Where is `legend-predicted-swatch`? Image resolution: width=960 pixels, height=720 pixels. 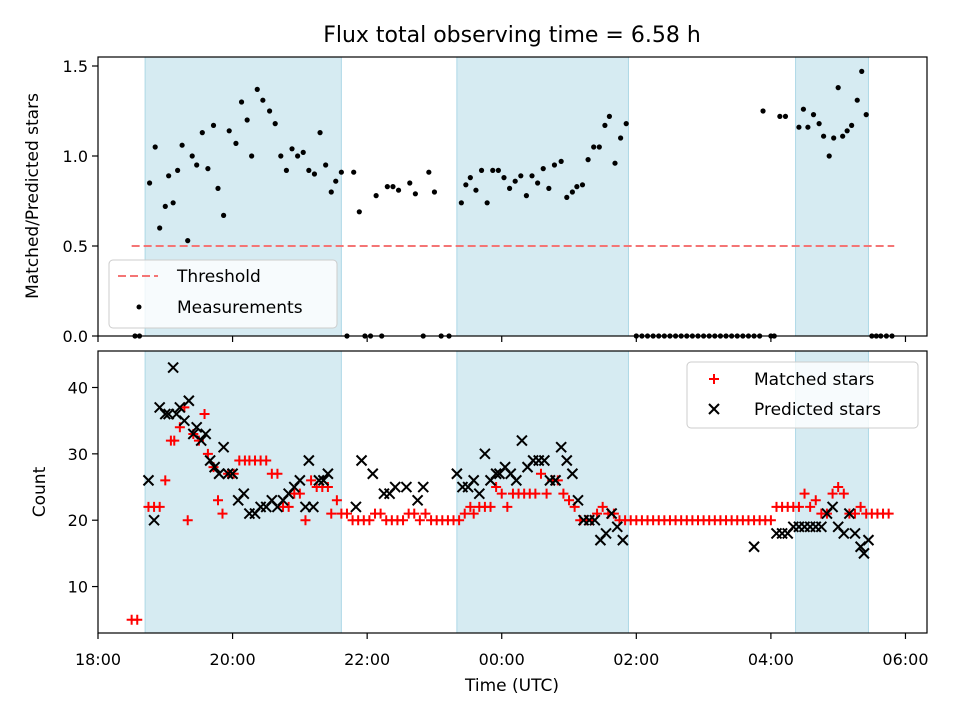 legend-predicted-swatch is located at coordinates (714, 409).